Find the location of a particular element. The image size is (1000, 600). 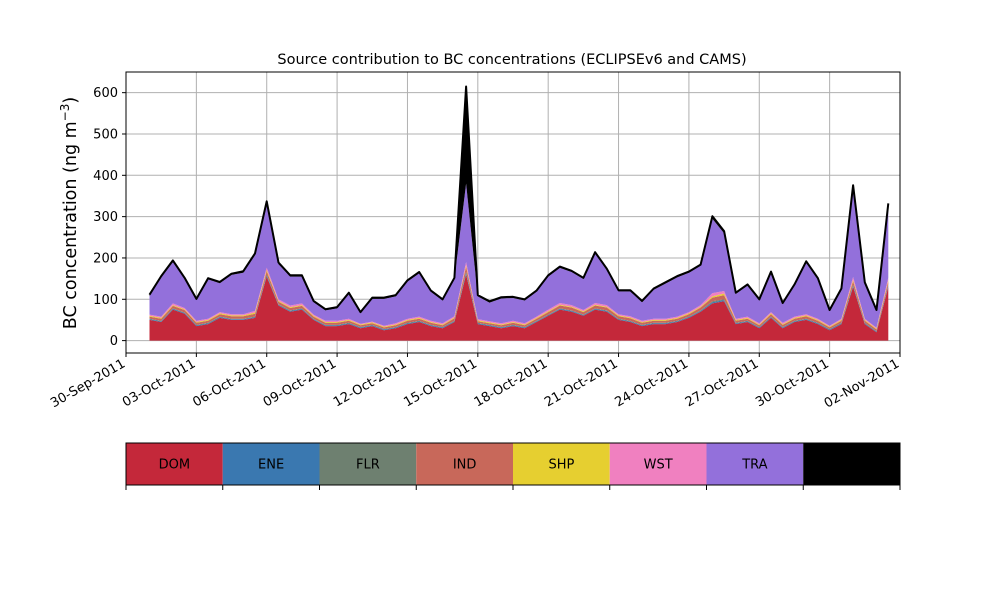

legend-swatch-shp is located at coordinates (561, 464).